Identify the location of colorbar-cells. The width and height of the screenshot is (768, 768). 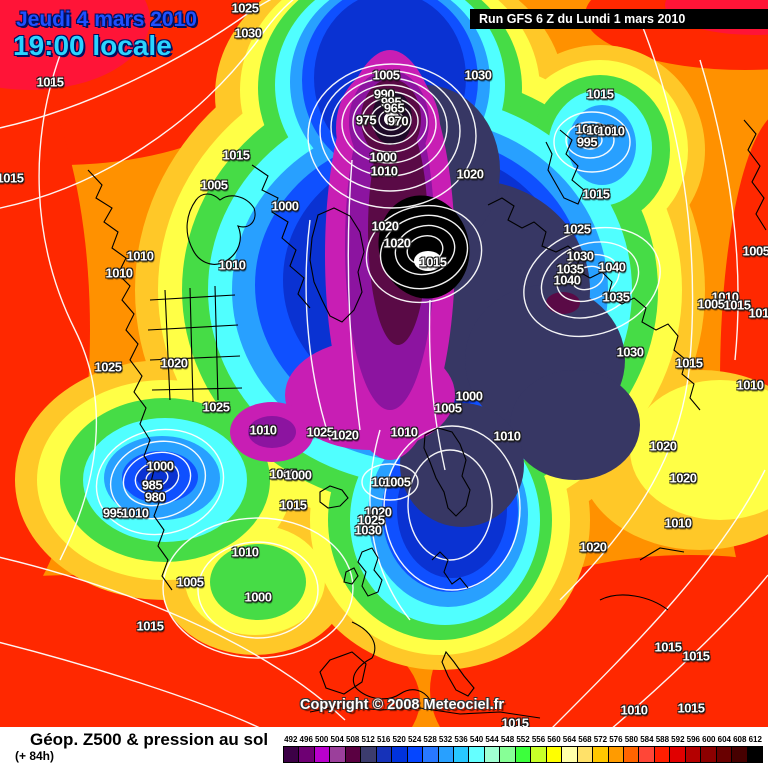
(523, 754).